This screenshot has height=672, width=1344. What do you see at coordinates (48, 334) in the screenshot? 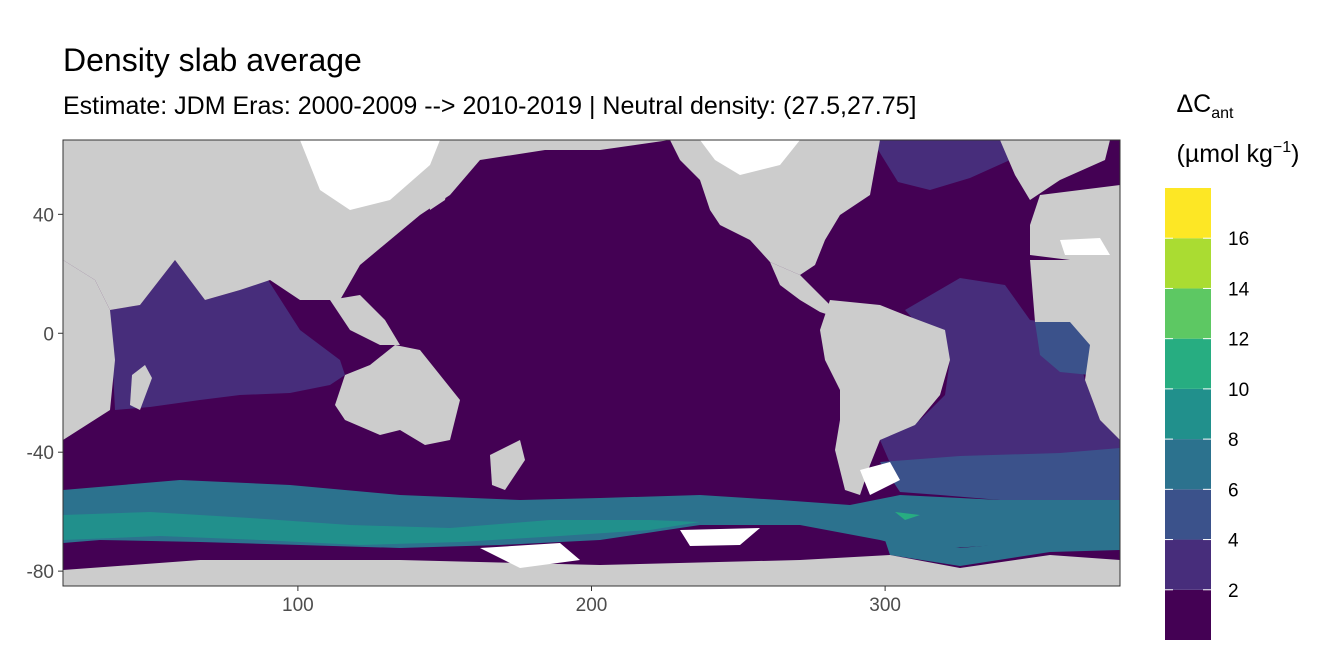
I see `y-tick-label: 0` at bounding box center [48, 334].